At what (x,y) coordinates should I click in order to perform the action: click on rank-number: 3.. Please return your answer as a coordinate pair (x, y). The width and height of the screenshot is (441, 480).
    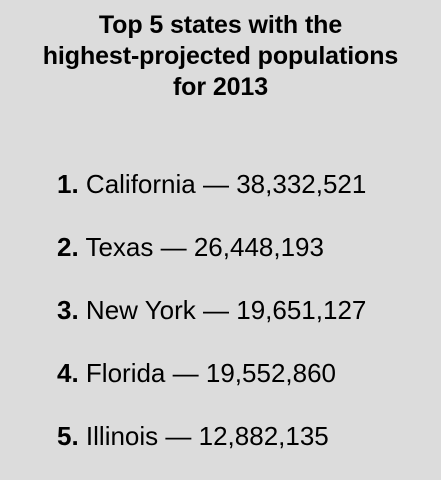
    Looking at the image, I should click on (68, 310).